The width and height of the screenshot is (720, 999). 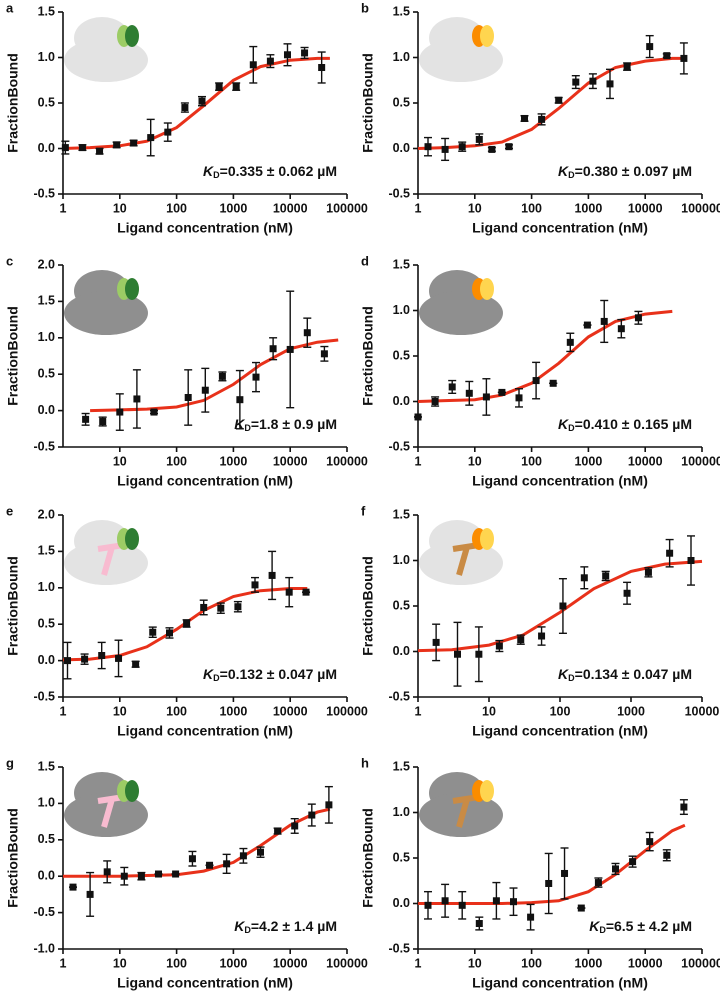 What do you see at coordinates (645, 208) in the screenshot?
I see `x-tick-label: 10000` at bounding box center [645, 208].